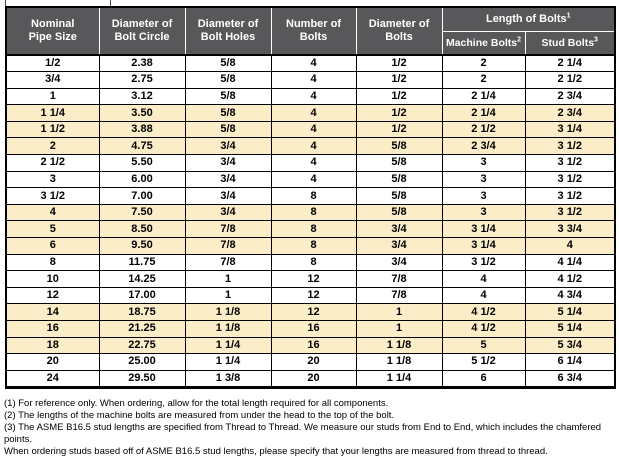 The height and width of the screenshot is (458, 619). Describe the element at coordinates (399, 262) in the screenshot. I see `cell-dia: 3/4` at that location.